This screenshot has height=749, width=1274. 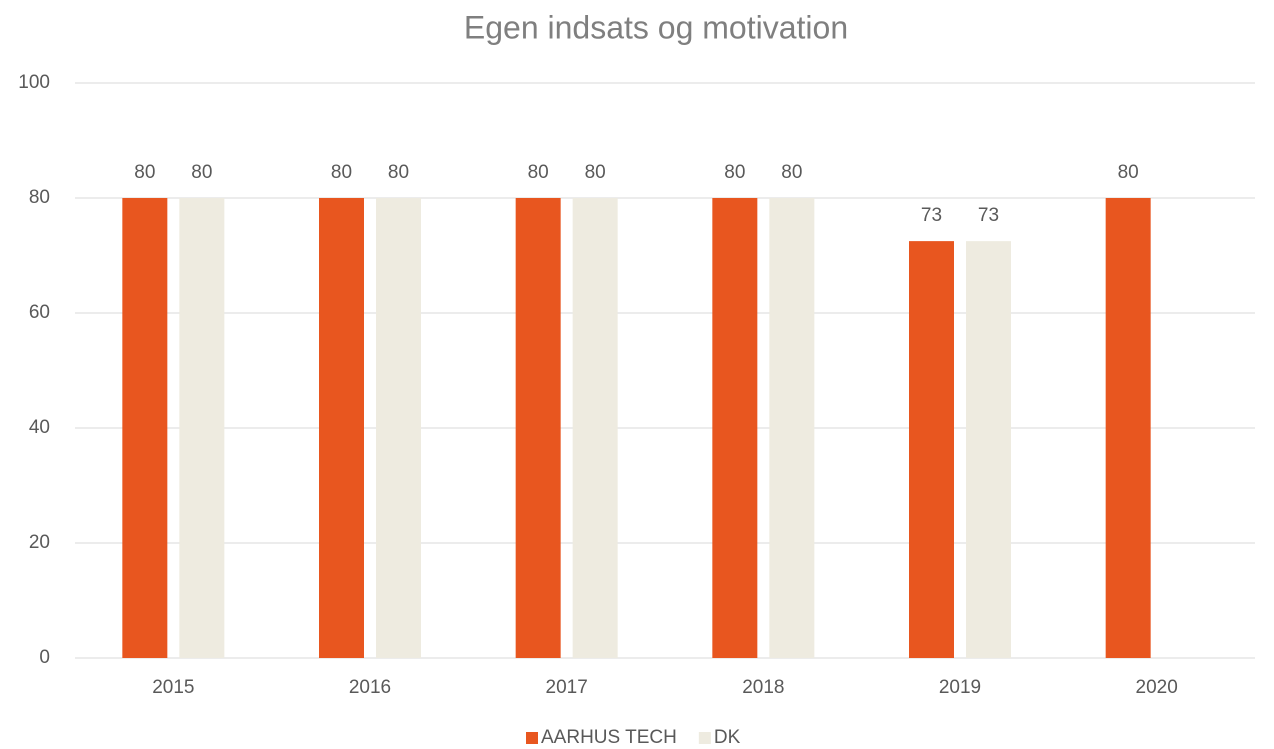 I want to click on y-tick-label: 100, so click(x=34, y=82).